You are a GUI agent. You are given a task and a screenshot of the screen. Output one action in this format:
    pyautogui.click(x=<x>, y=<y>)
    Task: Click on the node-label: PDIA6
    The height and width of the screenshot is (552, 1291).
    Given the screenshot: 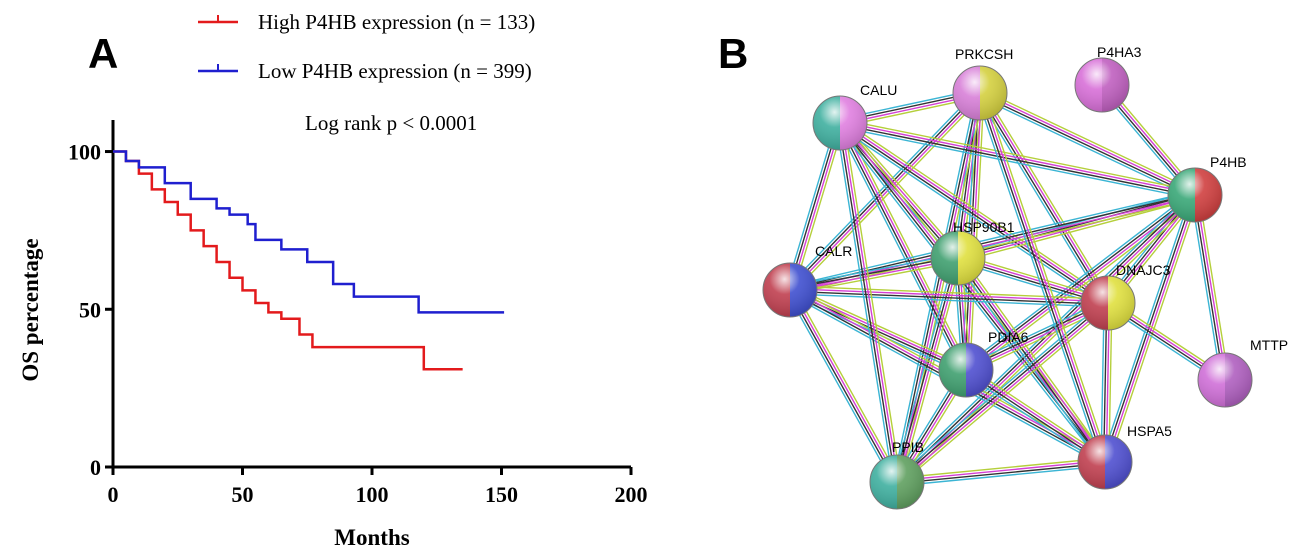 What is the action you would take?
    pyautogui.click(x=1008, y=337)
    